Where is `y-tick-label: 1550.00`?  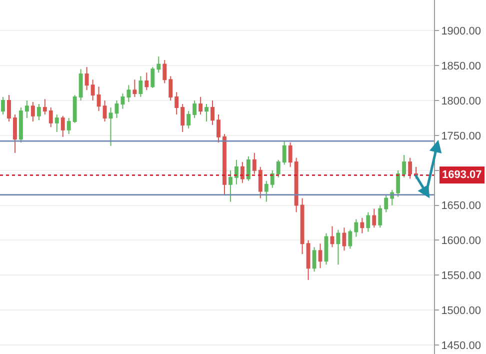
y-tick-label: 1550.00 is located at coordinates (461, 276).